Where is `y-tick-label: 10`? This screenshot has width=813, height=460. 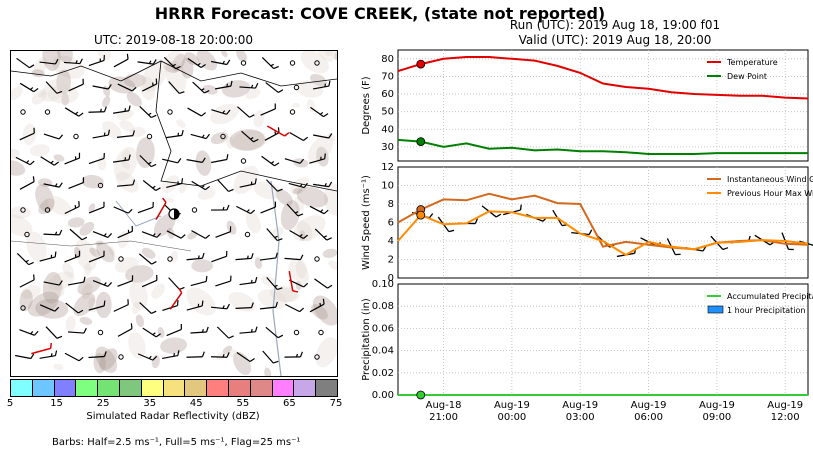
y-tick-label: 10 is located at coordinates (387, 186).